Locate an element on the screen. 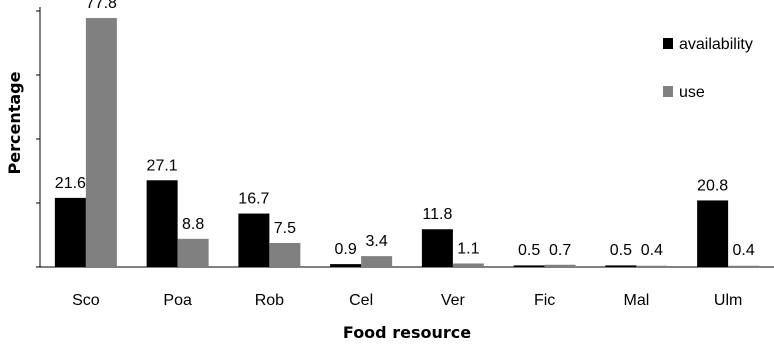  bar-availability-sco is located at coordinates (70, 232).